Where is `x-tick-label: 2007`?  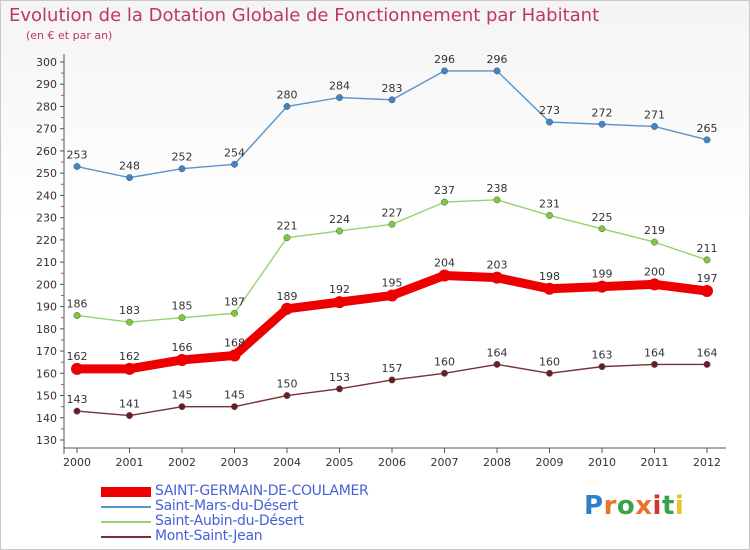 x-tick-label: 2007 is located at coordinates (445, 462).